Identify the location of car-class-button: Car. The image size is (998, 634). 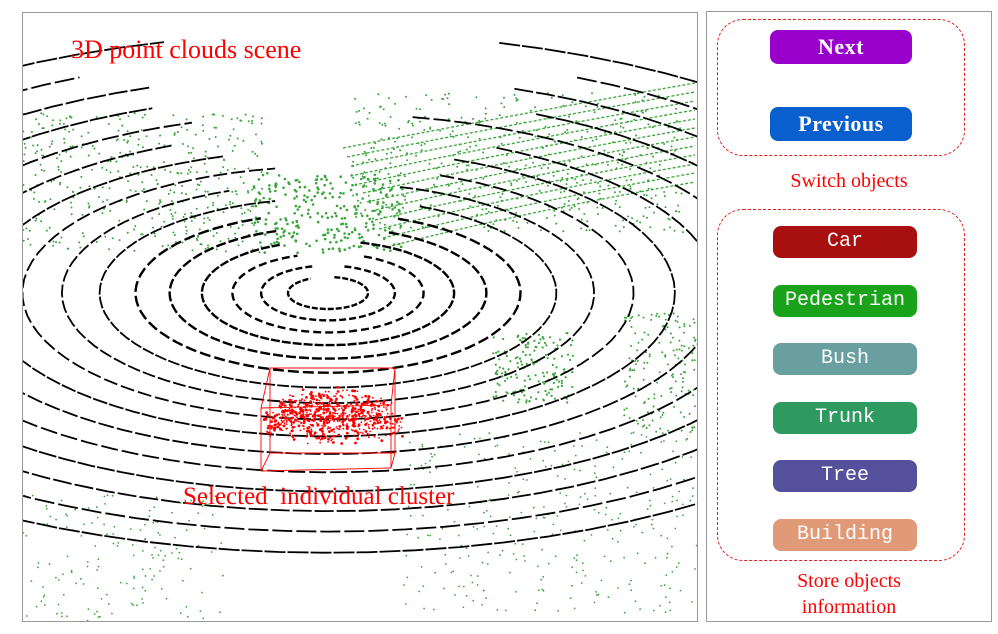
(845, 242).